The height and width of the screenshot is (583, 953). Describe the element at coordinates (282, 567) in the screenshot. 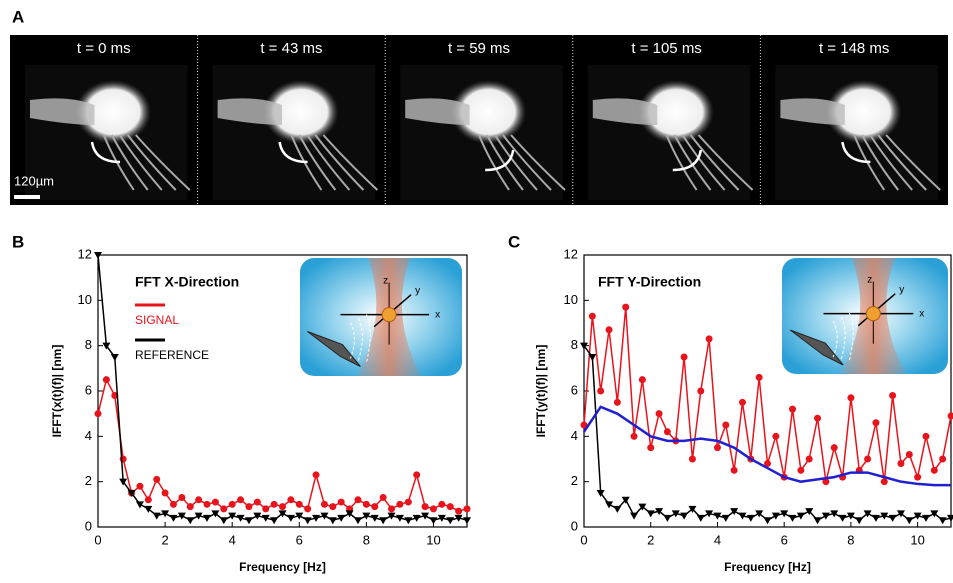

I see `x-axis-label: Frequency [Hz]` at that location.